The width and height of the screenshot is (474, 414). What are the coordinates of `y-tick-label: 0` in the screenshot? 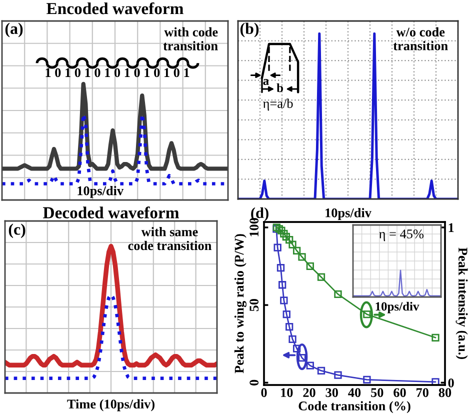 It's located at (254, 383).